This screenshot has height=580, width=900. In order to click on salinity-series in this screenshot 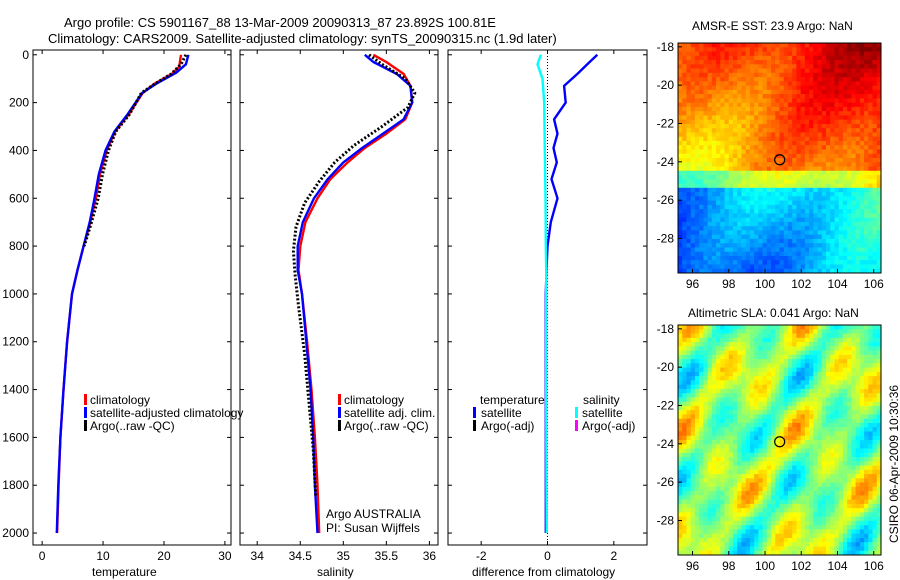, I will do `click(354, 293)`.